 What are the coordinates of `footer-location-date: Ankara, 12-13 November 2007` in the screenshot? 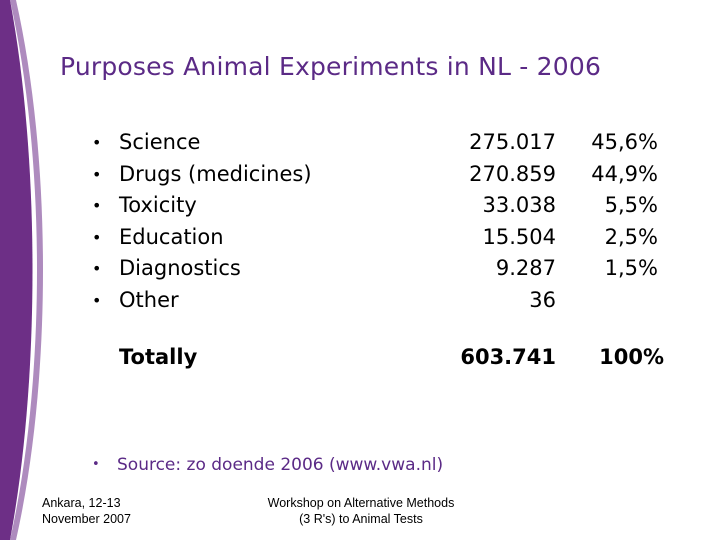 It's located at (86, 511).